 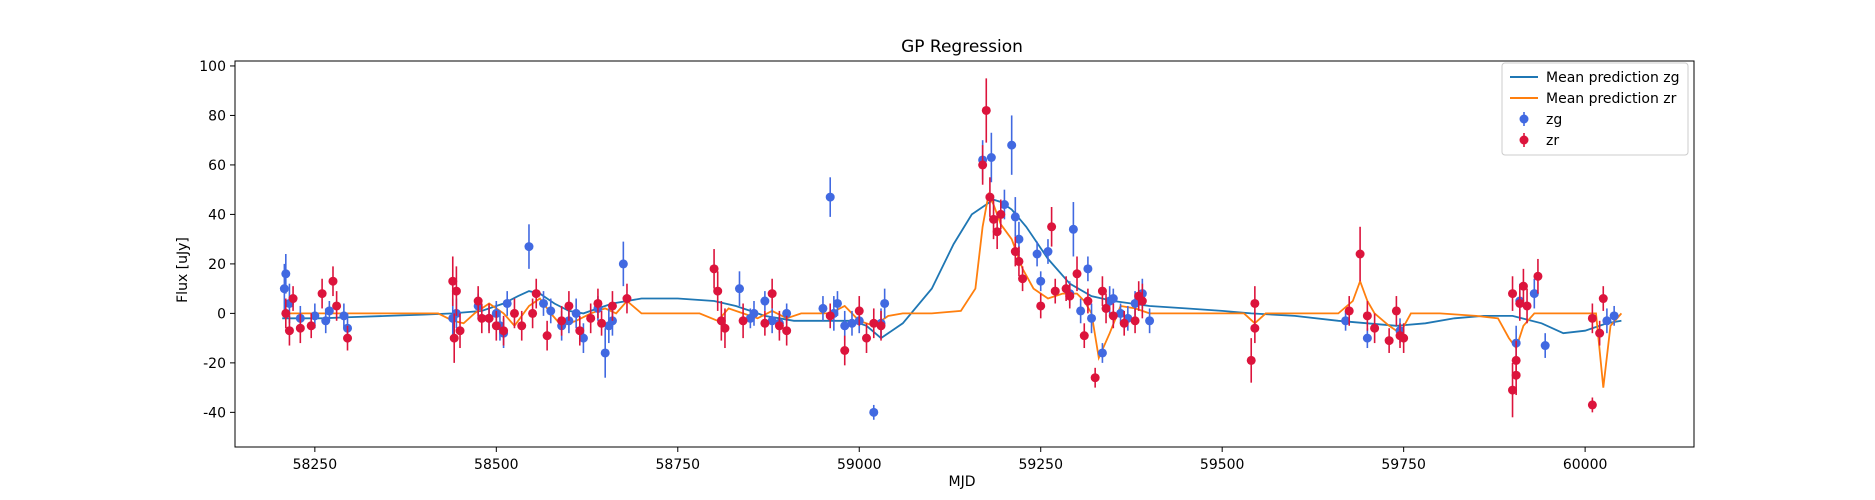 I want to click on legend: Mean prediction zg Mean prediction zr zg zr, so click(x=1595, y=109).